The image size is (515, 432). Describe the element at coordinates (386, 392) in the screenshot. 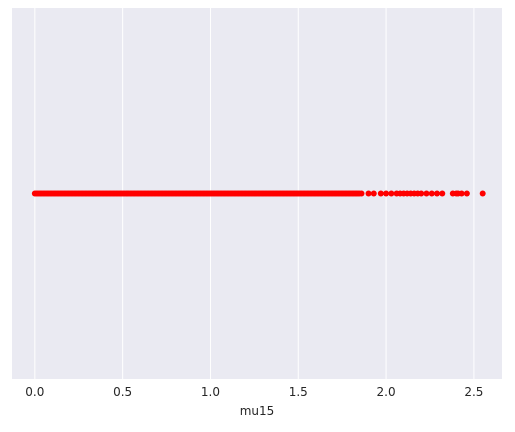

I see `x-tick-label: 2.0` at that location.